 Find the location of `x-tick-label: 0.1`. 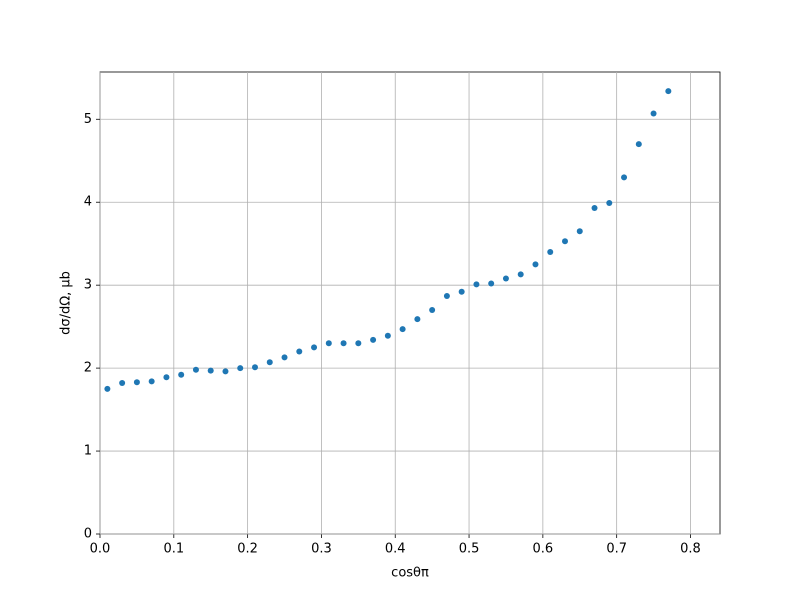

x-tick-label: 0.1 is located at coordinates (173, 549).